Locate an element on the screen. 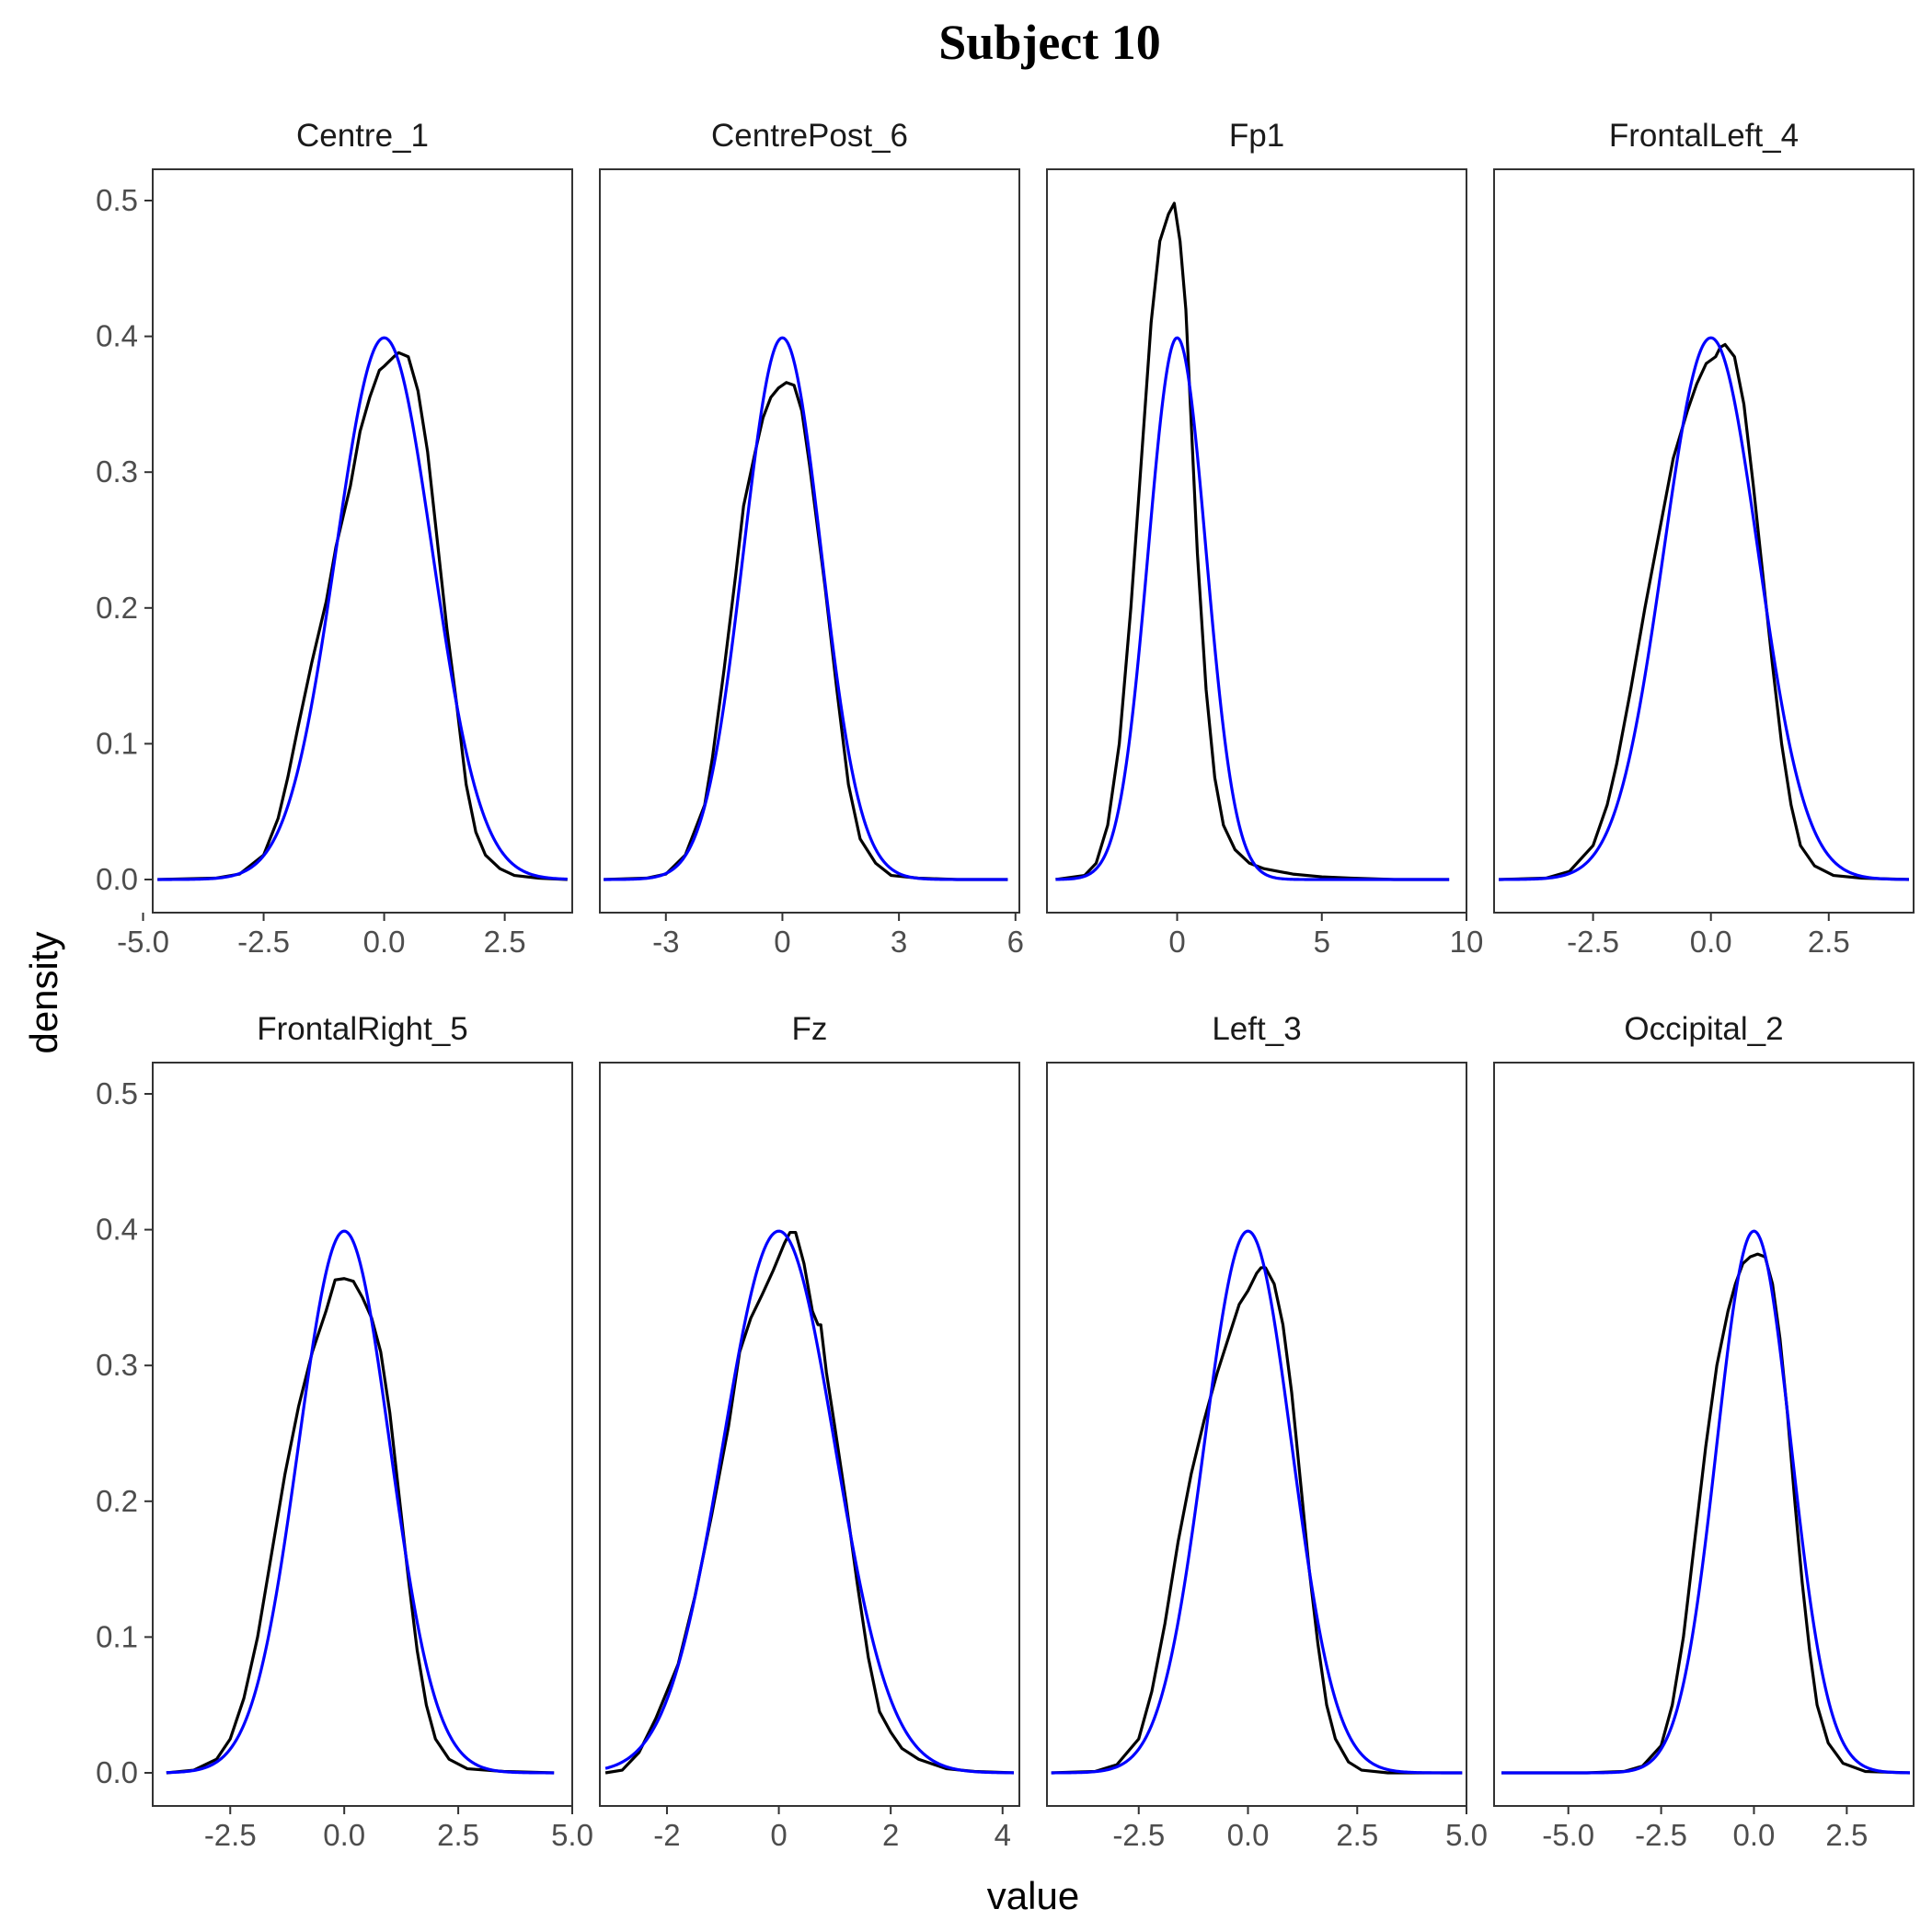 This screenshot has width=1932, height=1932. y-axis-label: density is located at coordinates (43, 992).